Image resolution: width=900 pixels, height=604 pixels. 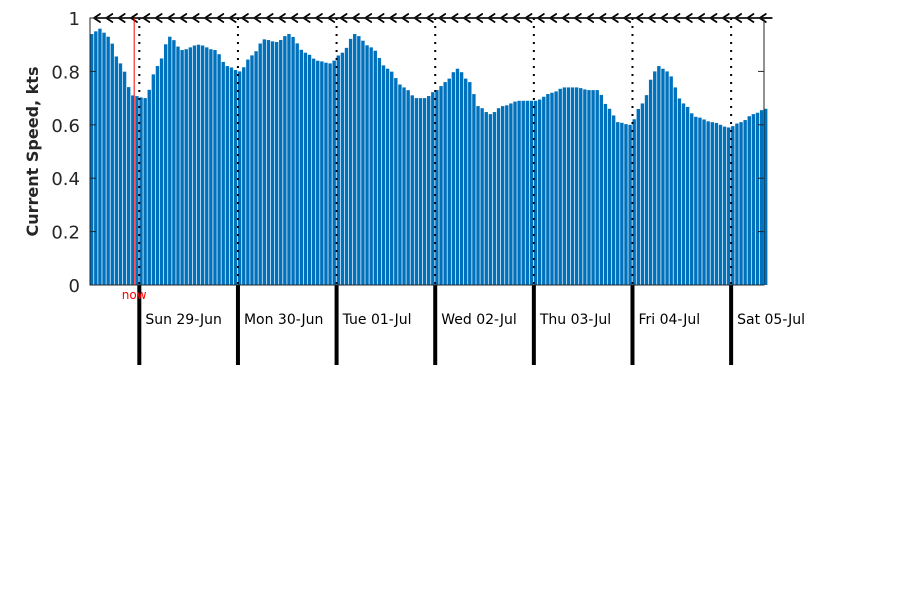 What do you see at coordinates (74, 286) in the screenshot?
I see `y-tick-label: 0` at bounding box center [74, 286].